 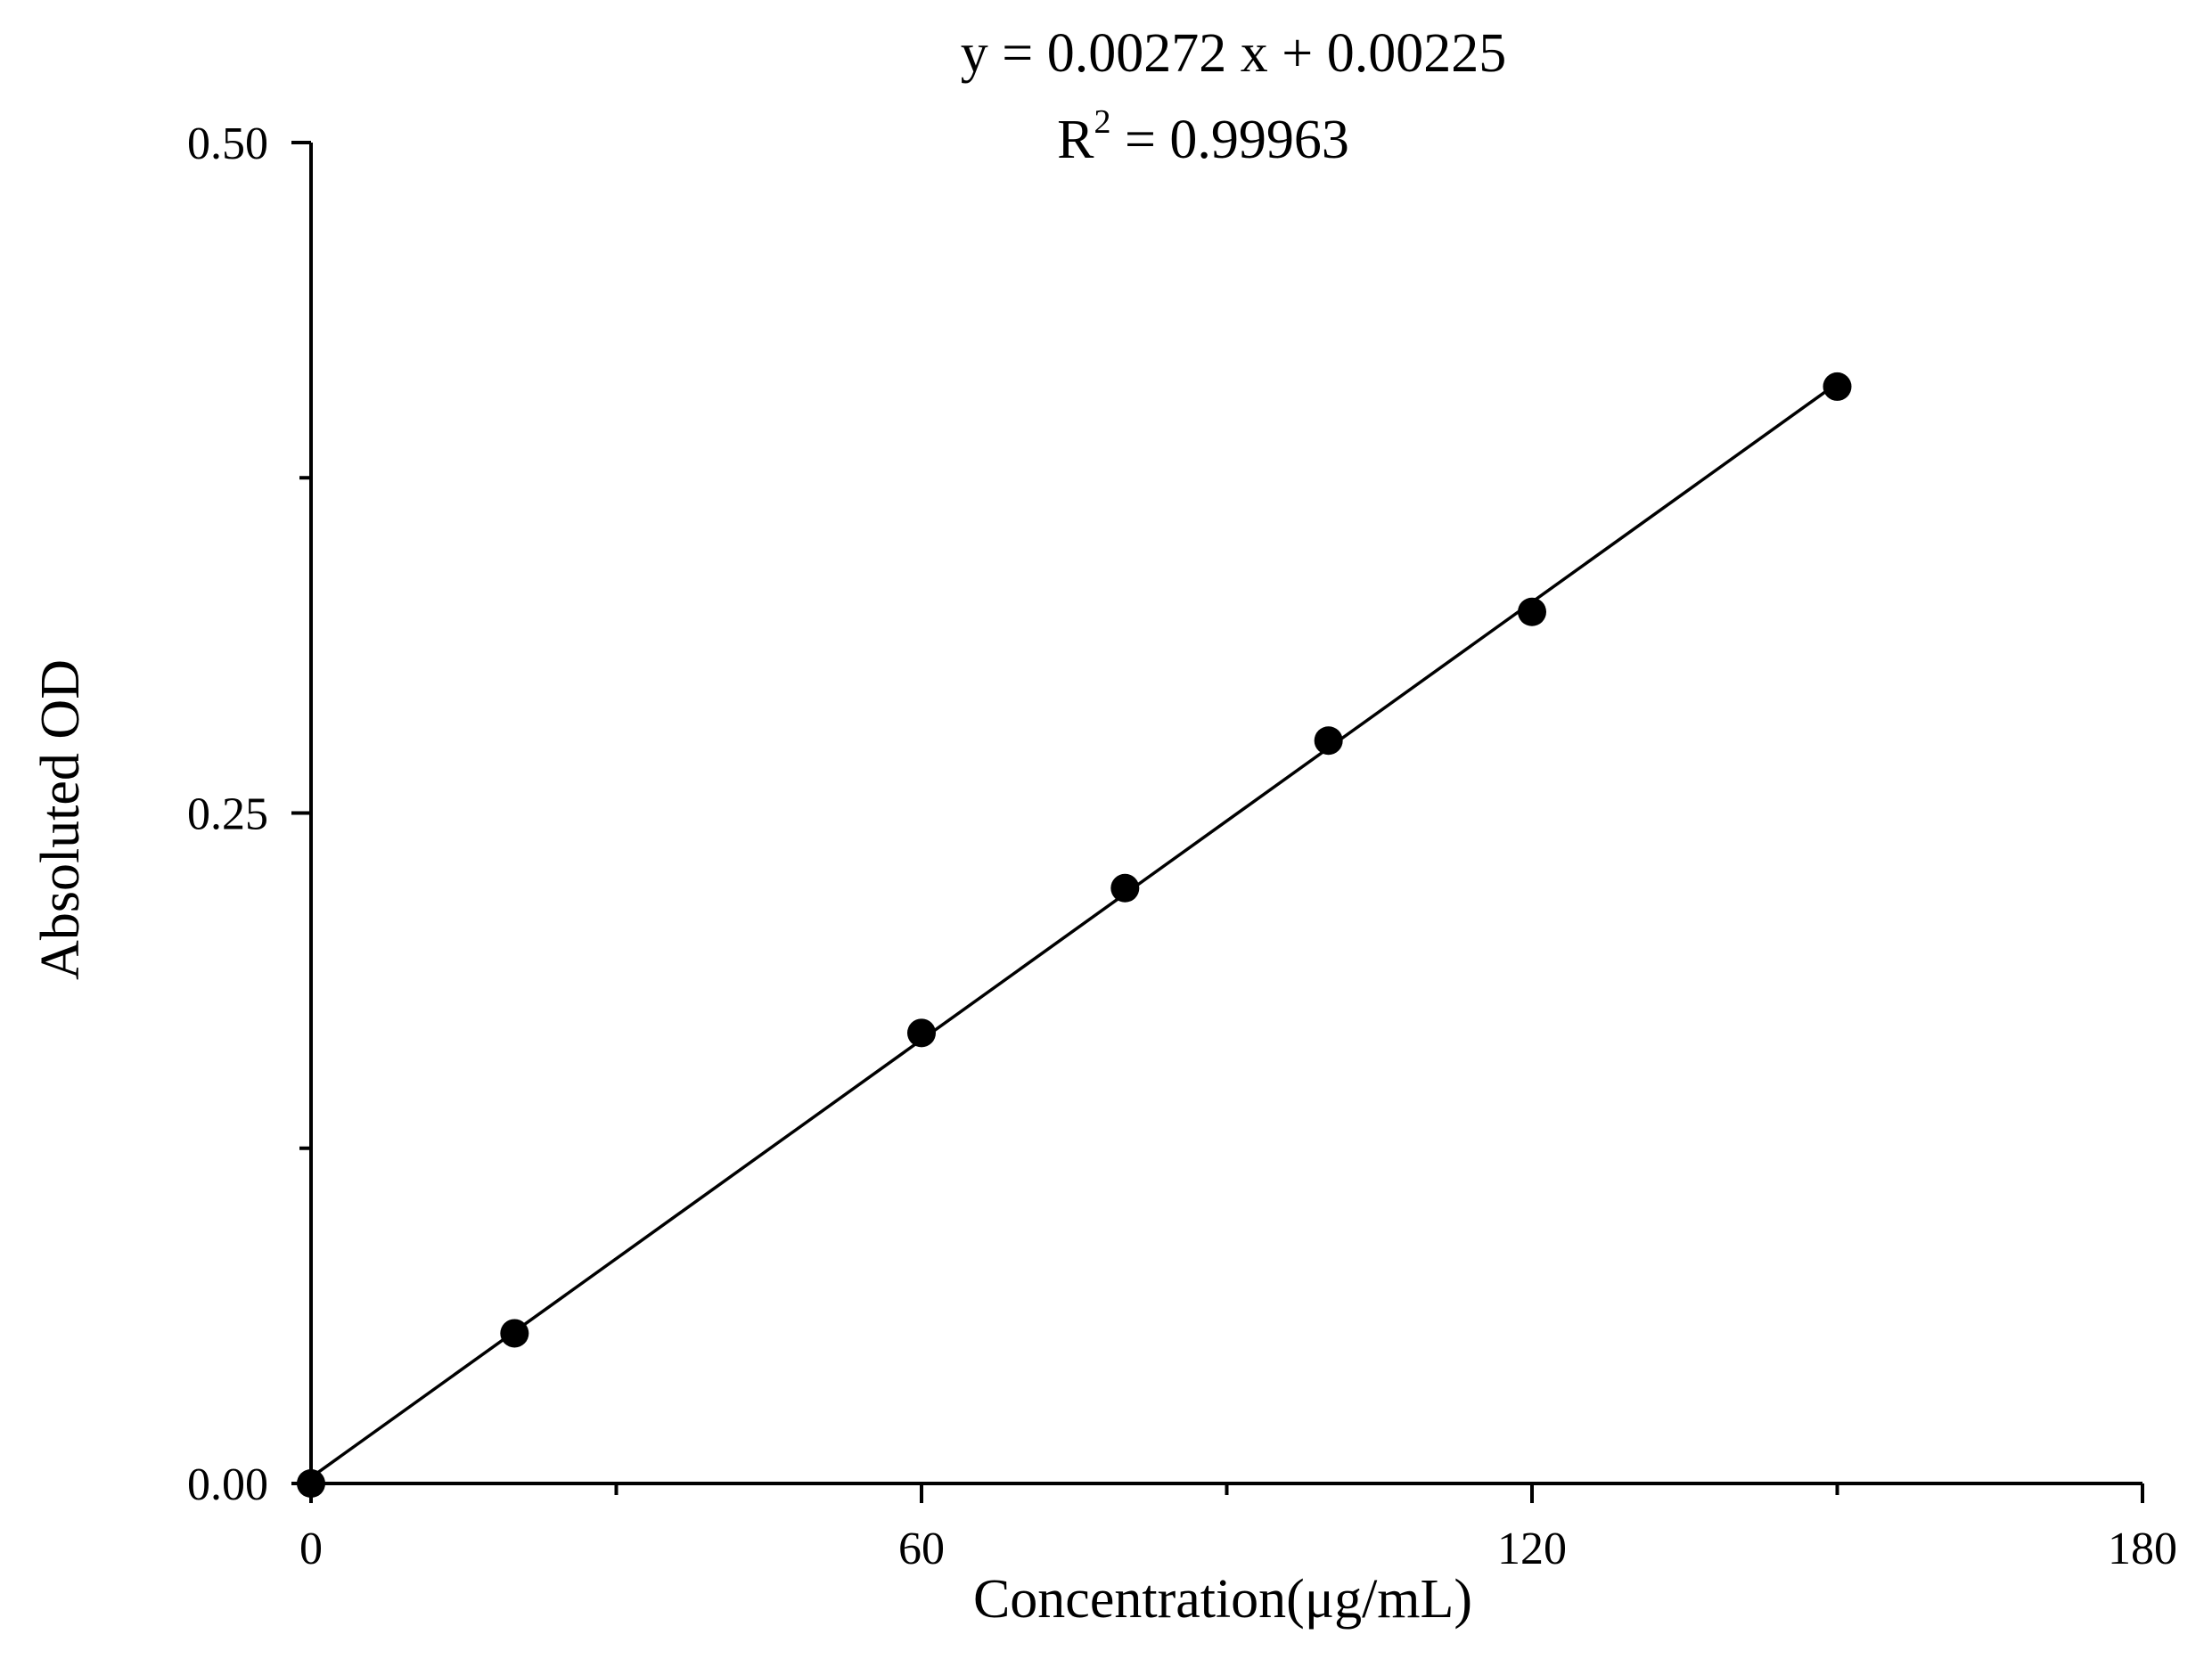 I want to click on x-tick-label: 180, so click(x=2142, y=1549).